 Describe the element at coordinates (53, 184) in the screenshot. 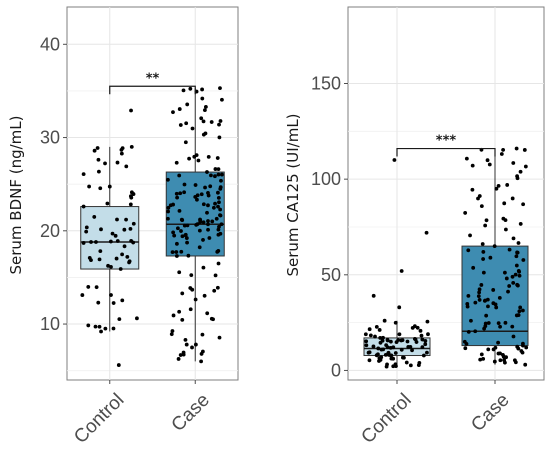

I see `bdnf-y-ticks: 10 20 30 40` at that location.